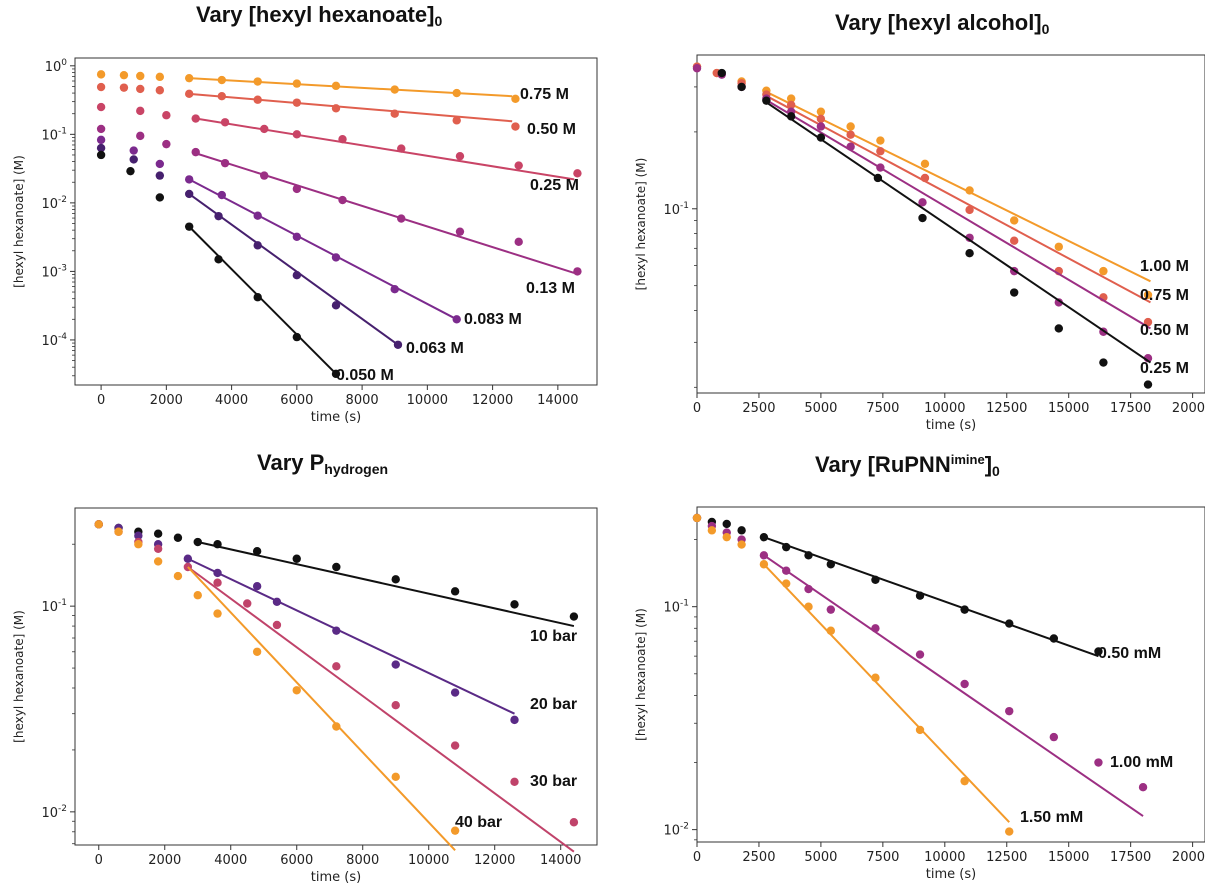 This screenshot has height=886, width=1205. Describe the element at coordinates (1129, 653) in the screenshot. I see `series-label: 0.50 mM` at that location.